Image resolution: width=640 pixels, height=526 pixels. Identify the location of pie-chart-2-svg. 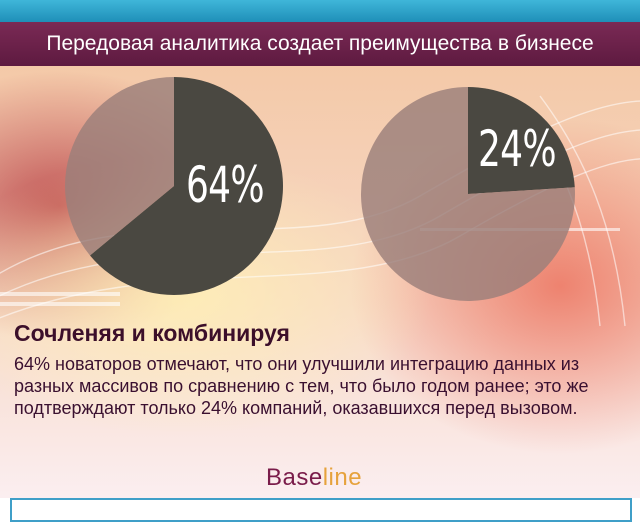
(468, 194).